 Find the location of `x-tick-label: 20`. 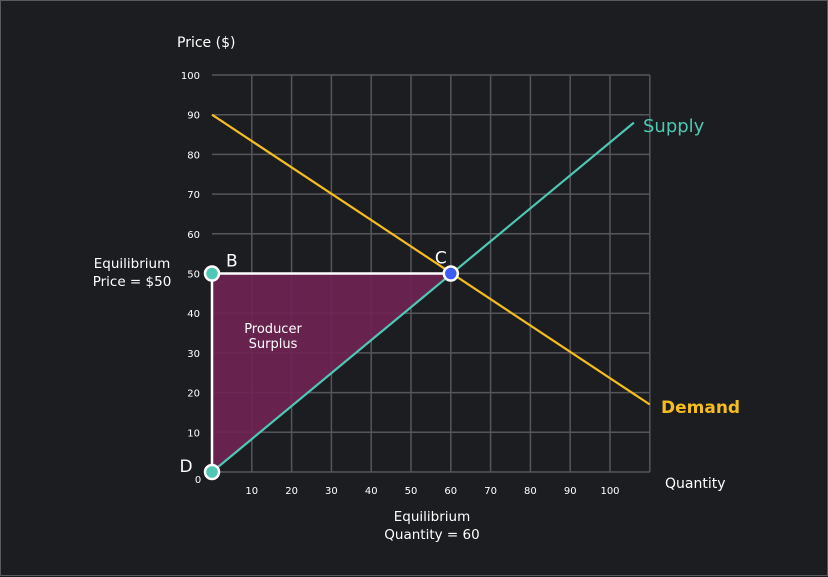

x-tick-label: 20 is located at coordinates (291, 491).